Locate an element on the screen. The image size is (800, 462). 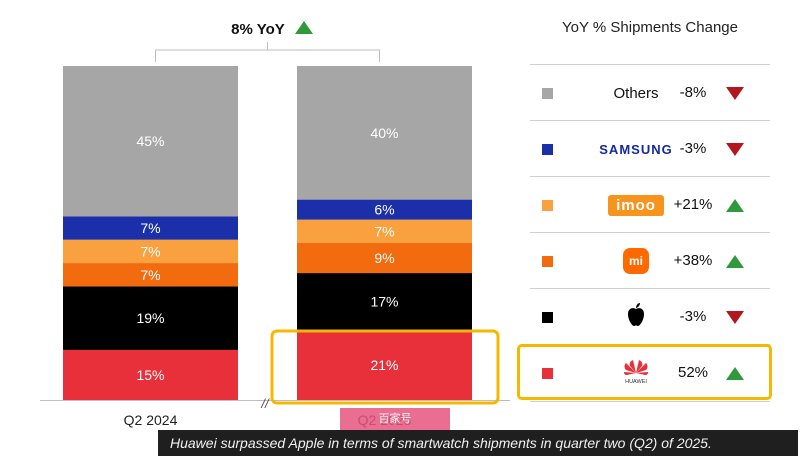
legend-change-value: 52% is located at coordinates (693, 372).